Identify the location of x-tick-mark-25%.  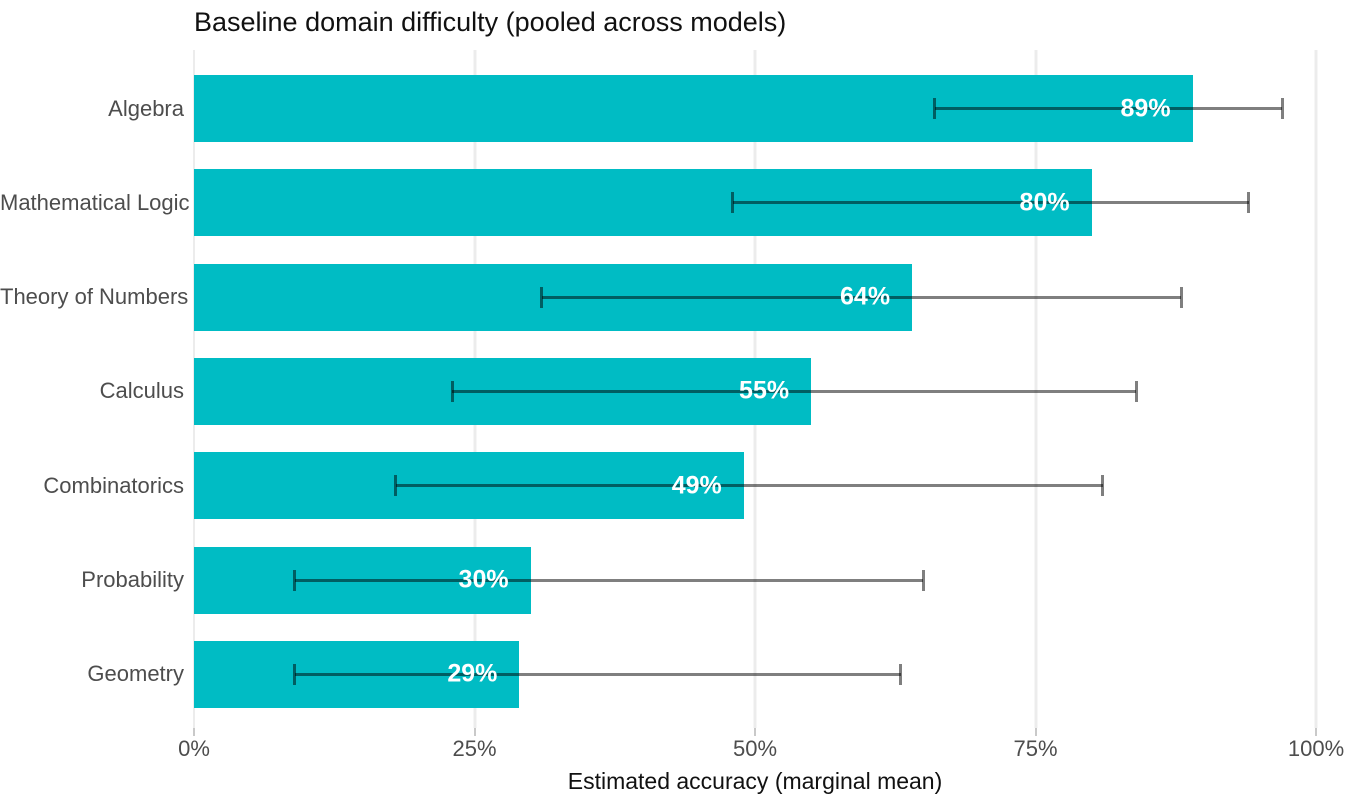
(474, 732).